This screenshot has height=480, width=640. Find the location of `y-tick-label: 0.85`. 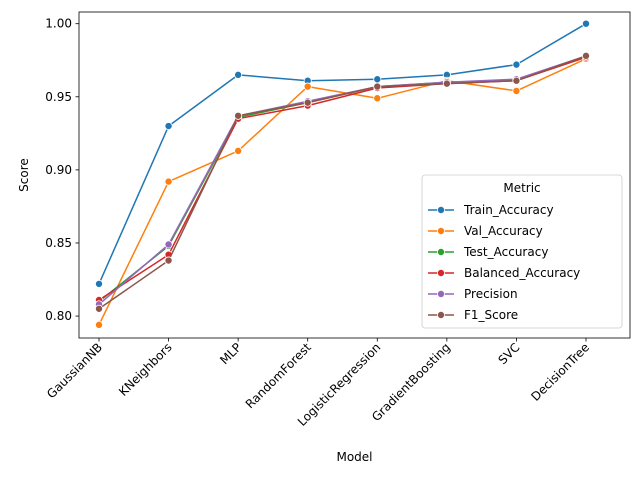

y-tick-label: 0.85 is located at coordinates (58, 243).